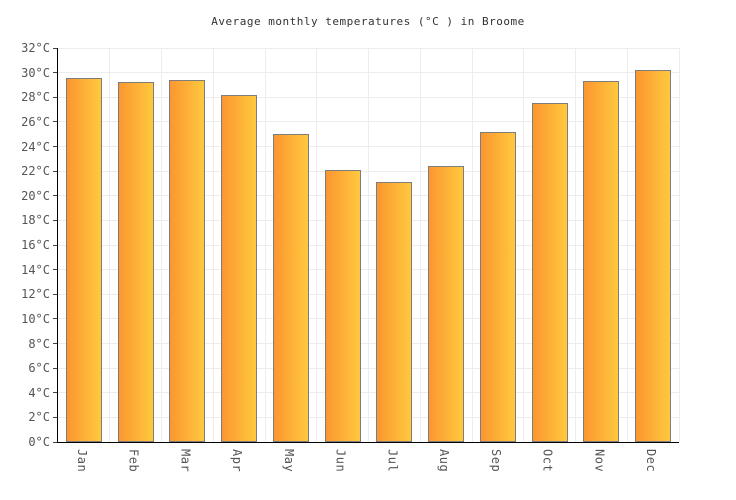  Describe the element at coordinates (39, 368) in the screenshot. I see `y-axis-tick-label: 6°C` at that location.